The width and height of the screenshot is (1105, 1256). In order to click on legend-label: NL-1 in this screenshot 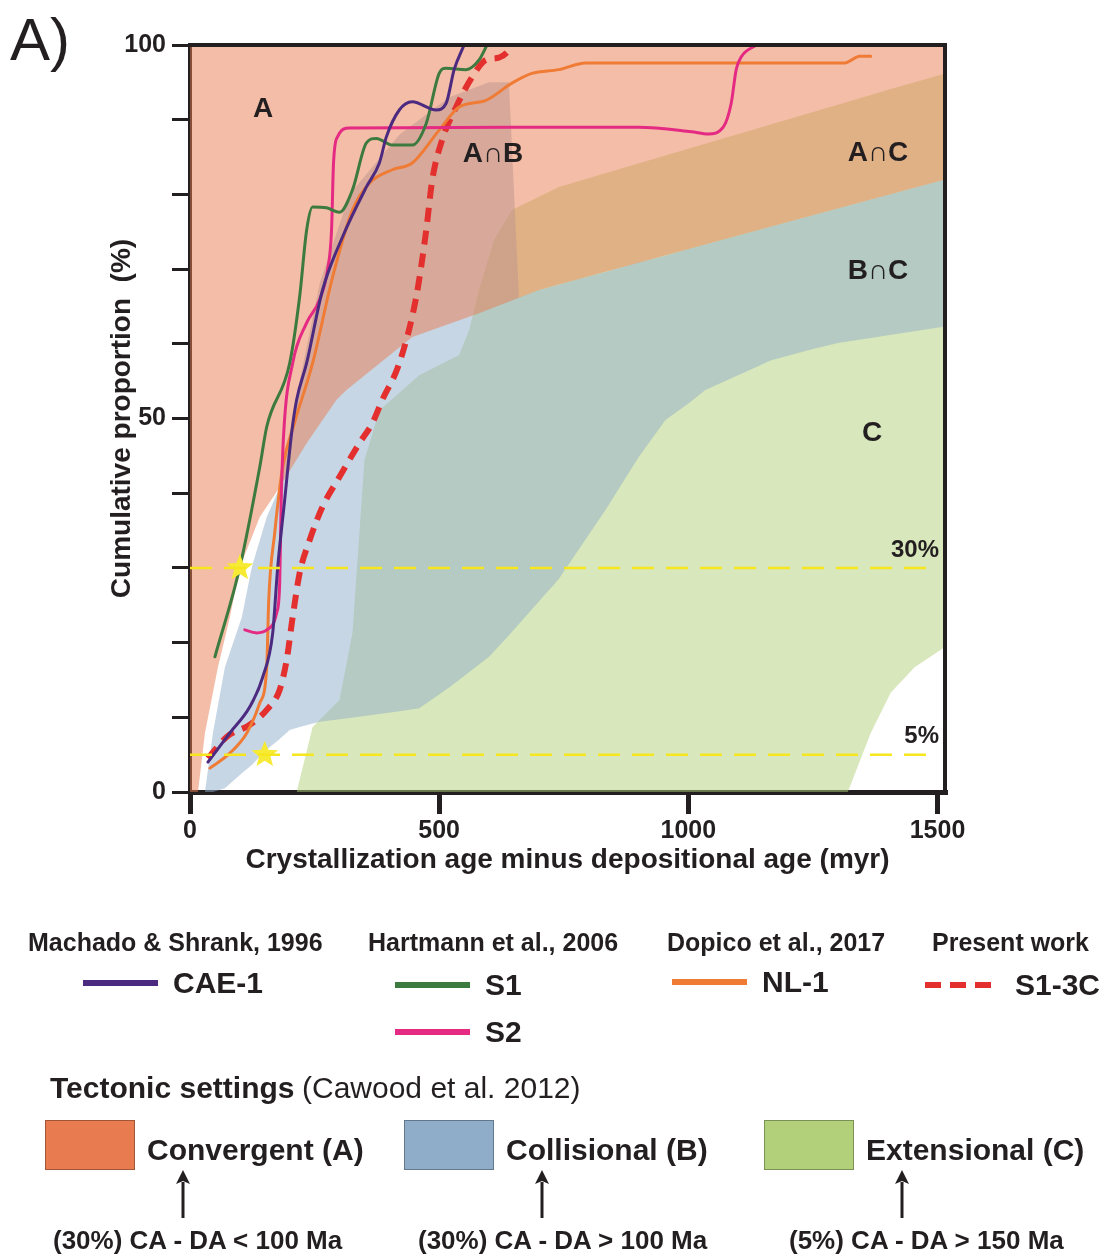, I will do `click(795, 981)`.